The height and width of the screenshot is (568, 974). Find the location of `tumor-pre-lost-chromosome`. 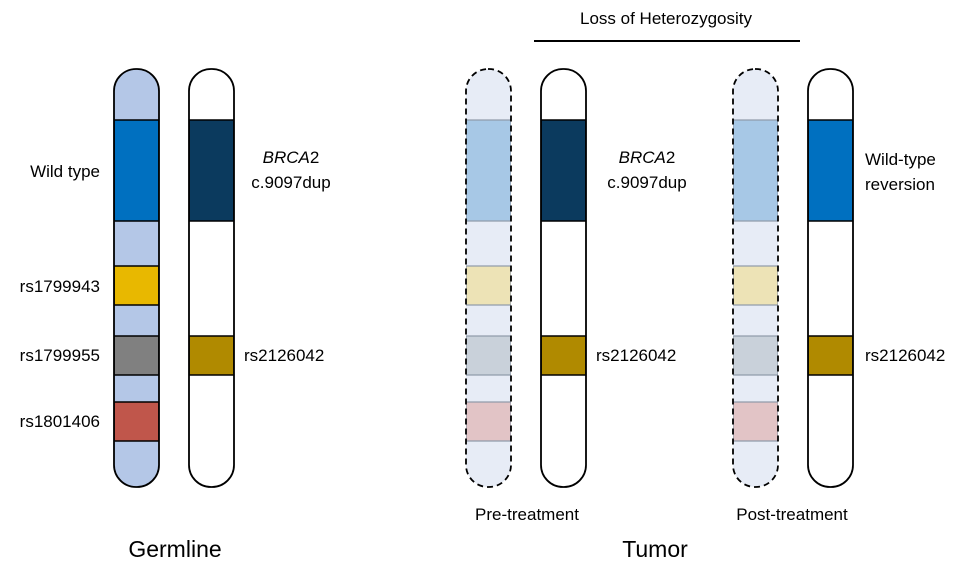

tumor-pre-lost-chromosome is located at coordinates (488, 278).